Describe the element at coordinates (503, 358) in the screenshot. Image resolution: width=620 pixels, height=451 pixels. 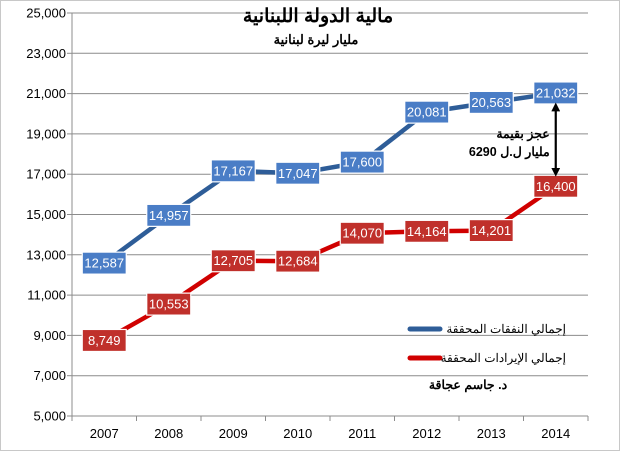
I see `legend-label-2: إجمالي الإيرادات المحققة` at that location.